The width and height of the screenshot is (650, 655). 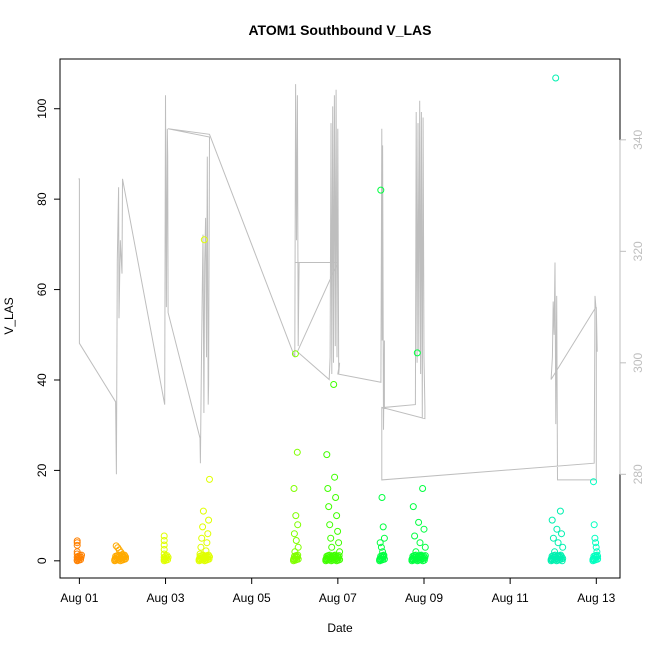 I want to click on y-axis-label: V_LAS, so click(x=9, y=315).